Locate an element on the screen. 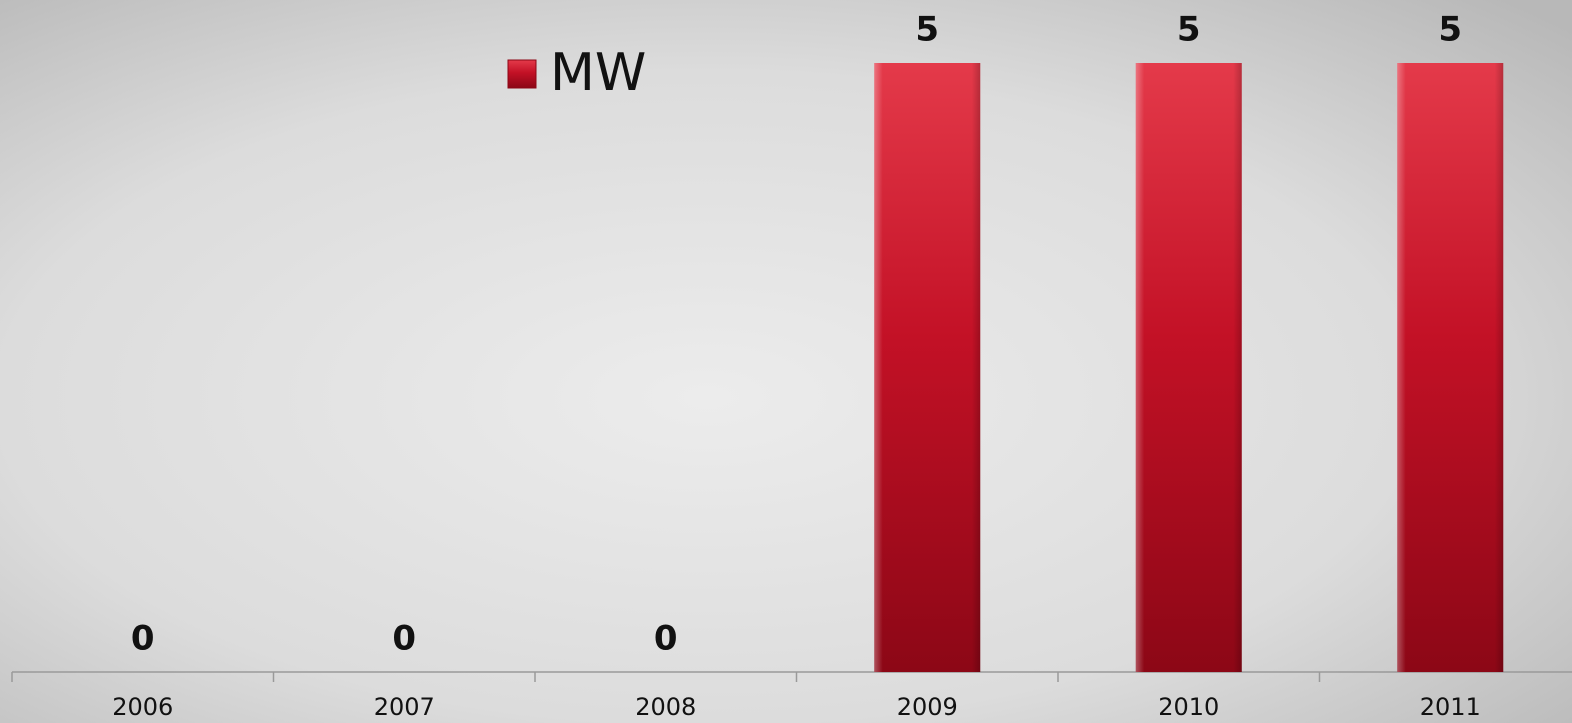 This screenshot has width=1572, height=723. x-tick-label: 2006 is located at coordinates (142, 707).